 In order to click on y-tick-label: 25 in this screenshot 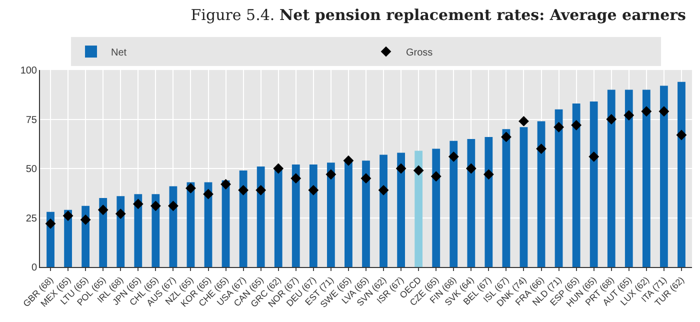, I will do `click(32, 218)`.